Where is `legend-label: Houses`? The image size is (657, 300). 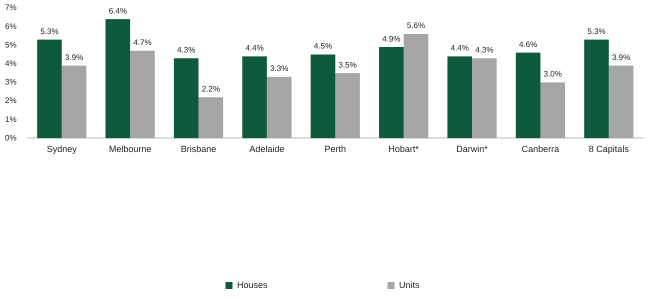 legend-label: Houses is located at coordinates (252, 285).